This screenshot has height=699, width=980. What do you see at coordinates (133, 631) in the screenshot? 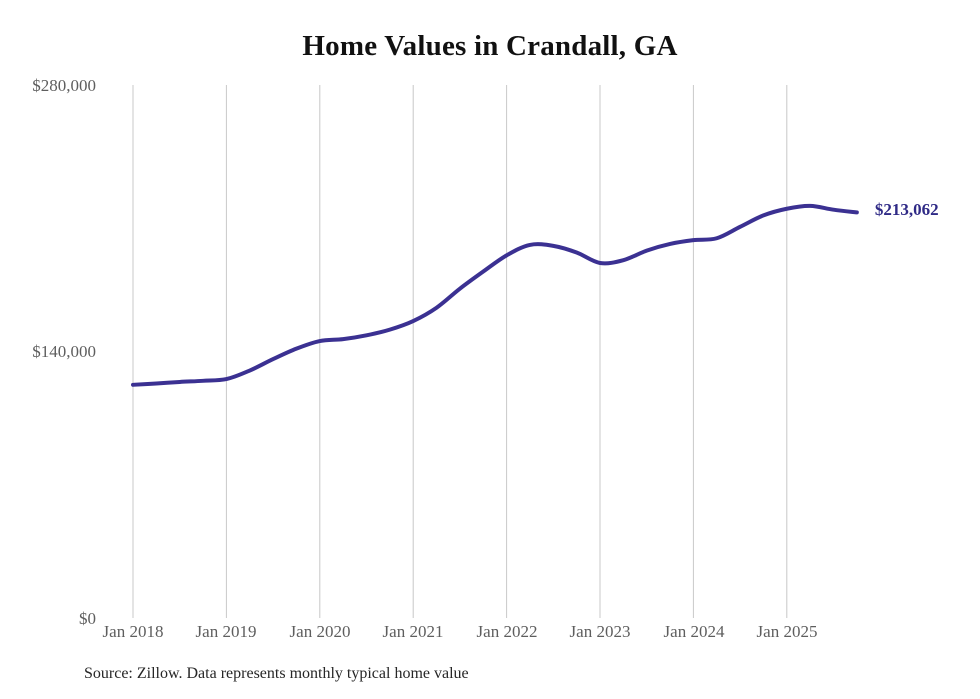
I see `xtick-label-jan-2018: Jan 2018` at bounding box center [133, 631].